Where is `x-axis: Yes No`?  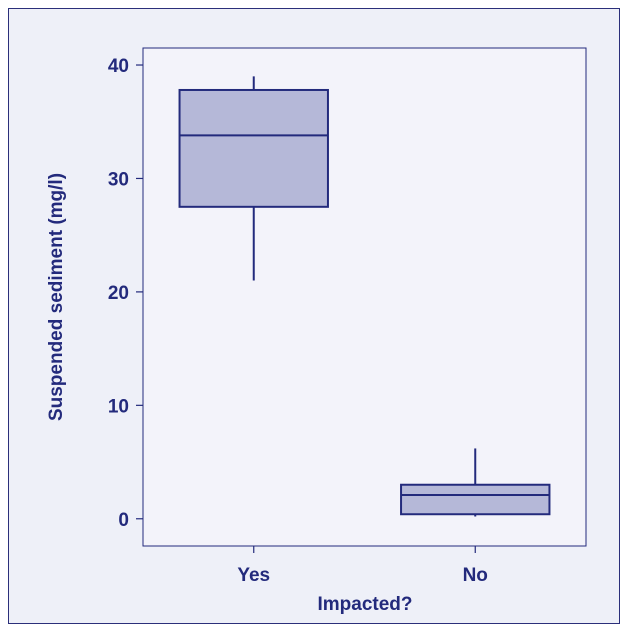
x-axis: Yes No is located at coordinates (362, 566).